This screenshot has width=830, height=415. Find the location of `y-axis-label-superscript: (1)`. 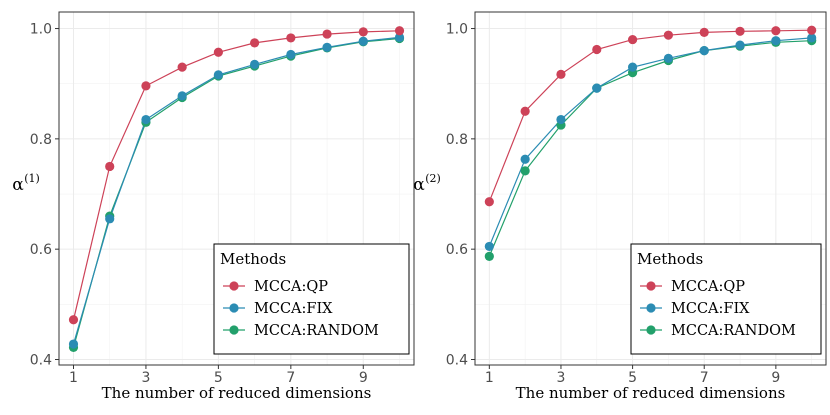

y-axis-label-superscript: (1) is located at coordinates (32, 178).